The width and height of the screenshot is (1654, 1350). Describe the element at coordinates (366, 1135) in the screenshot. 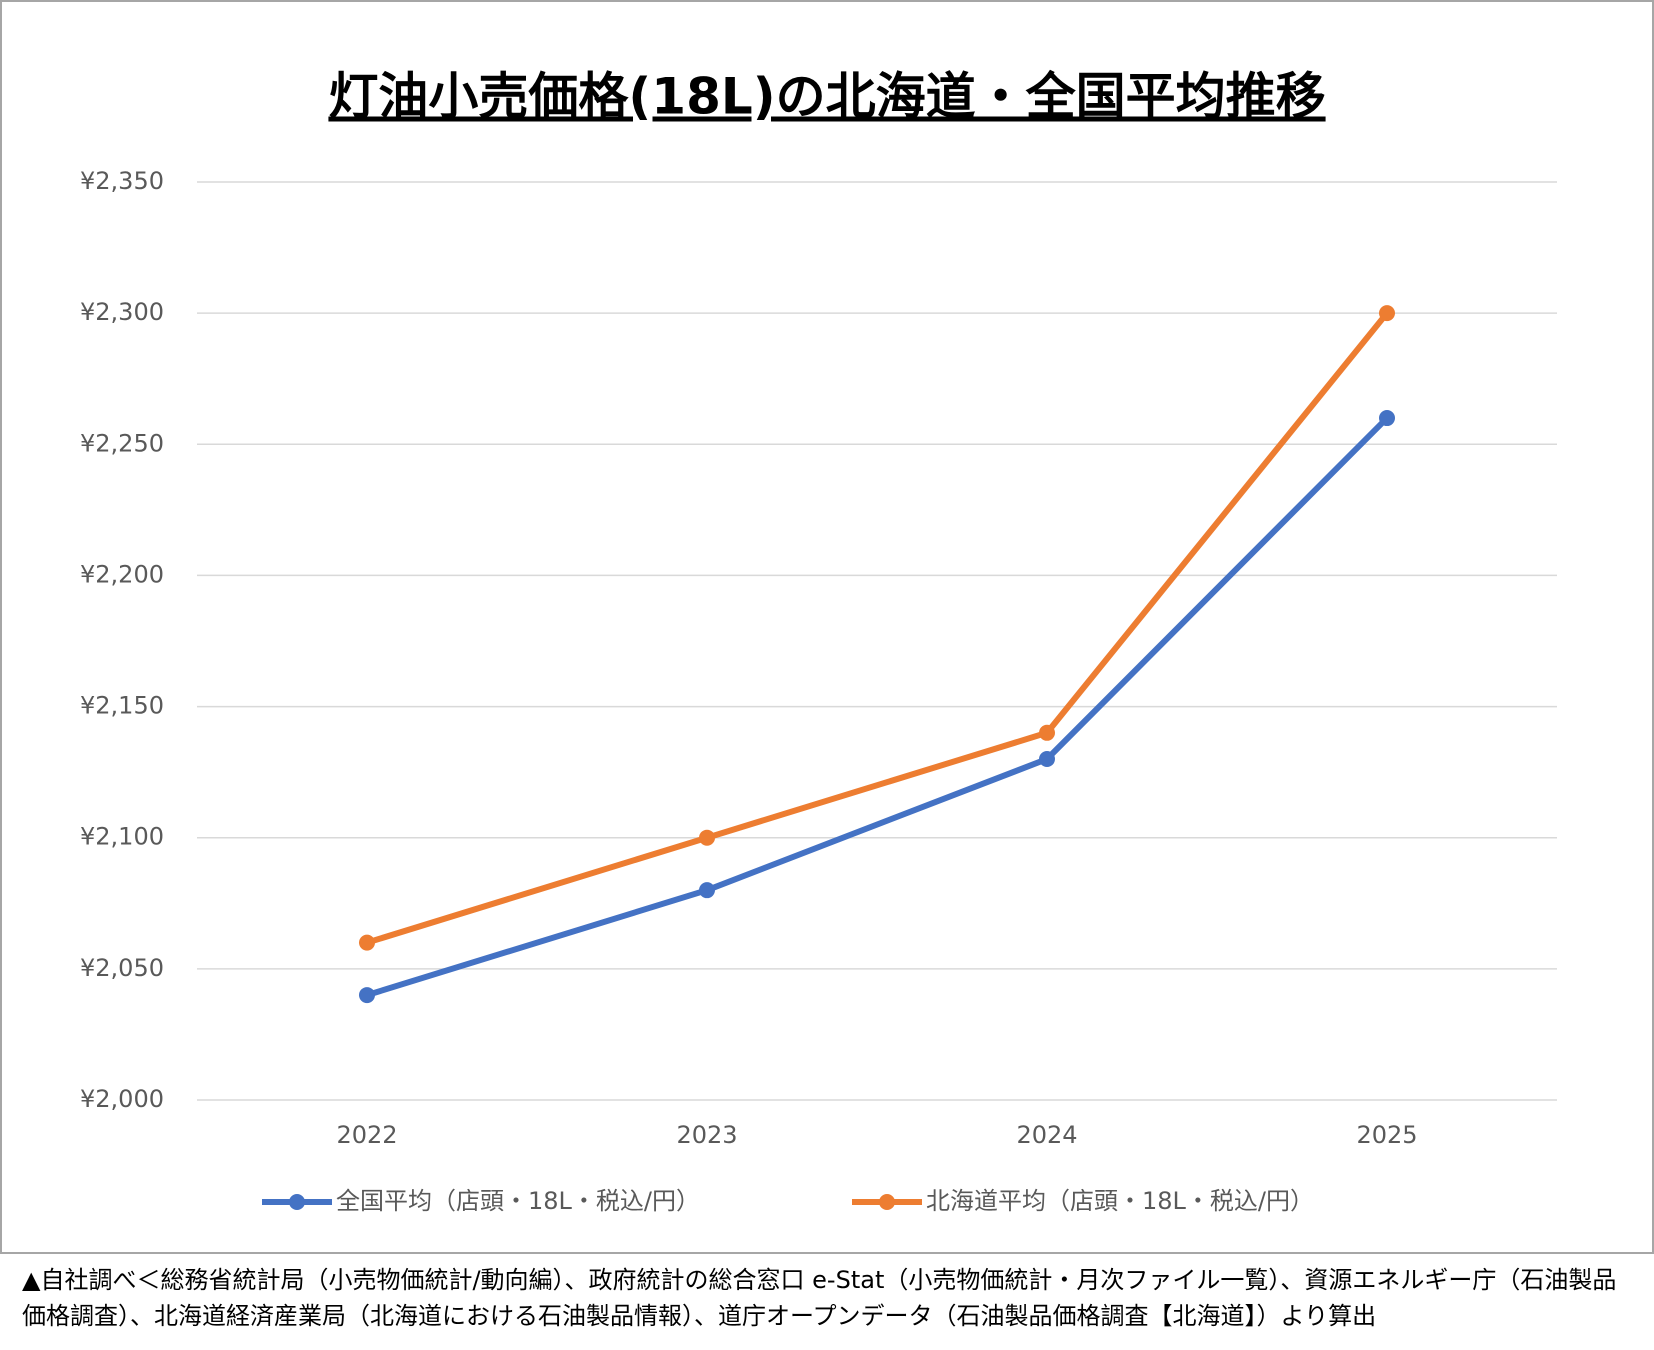

I see `x-tick-label: 2022` at that location.